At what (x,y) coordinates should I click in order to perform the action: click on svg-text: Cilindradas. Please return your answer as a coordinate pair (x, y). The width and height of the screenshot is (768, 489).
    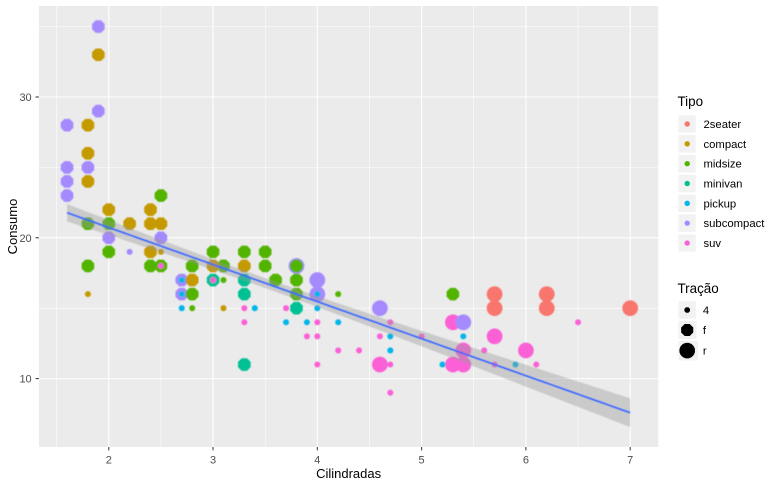
    Looking at the image, I should click on (349, 473).